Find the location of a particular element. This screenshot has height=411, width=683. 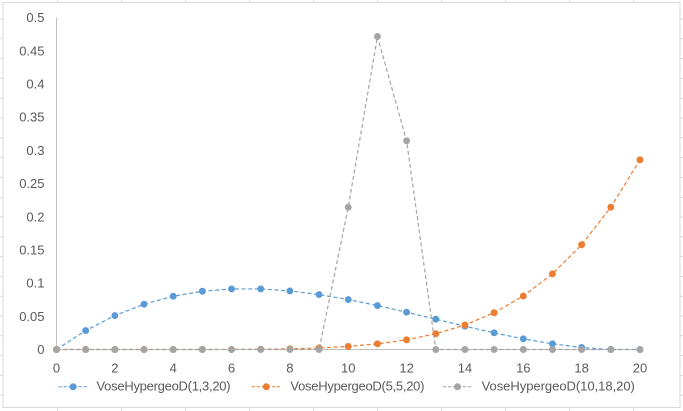

svg-text: 16 is located at coordinates (523, 368).